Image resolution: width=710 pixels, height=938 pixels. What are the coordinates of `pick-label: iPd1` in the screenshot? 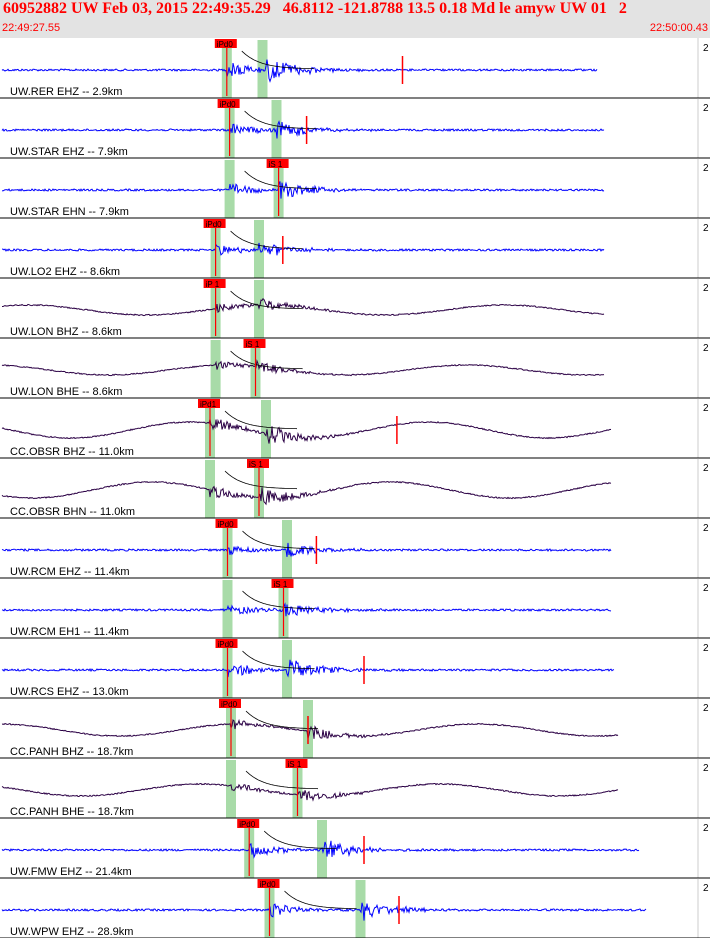 It's located at (208, 404).